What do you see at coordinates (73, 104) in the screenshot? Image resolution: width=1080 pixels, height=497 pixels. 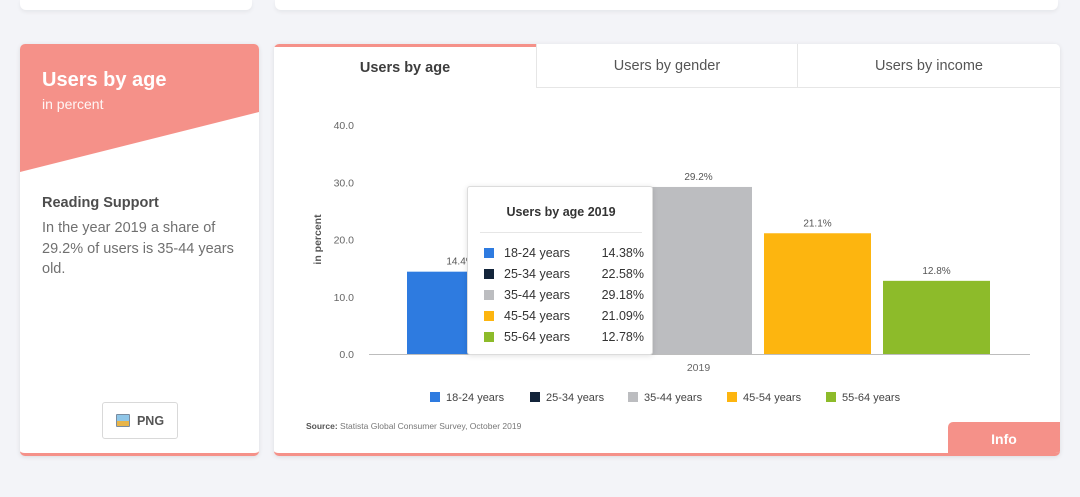 I see `card-subtitle: in percent` at bounding box center [73, 104].